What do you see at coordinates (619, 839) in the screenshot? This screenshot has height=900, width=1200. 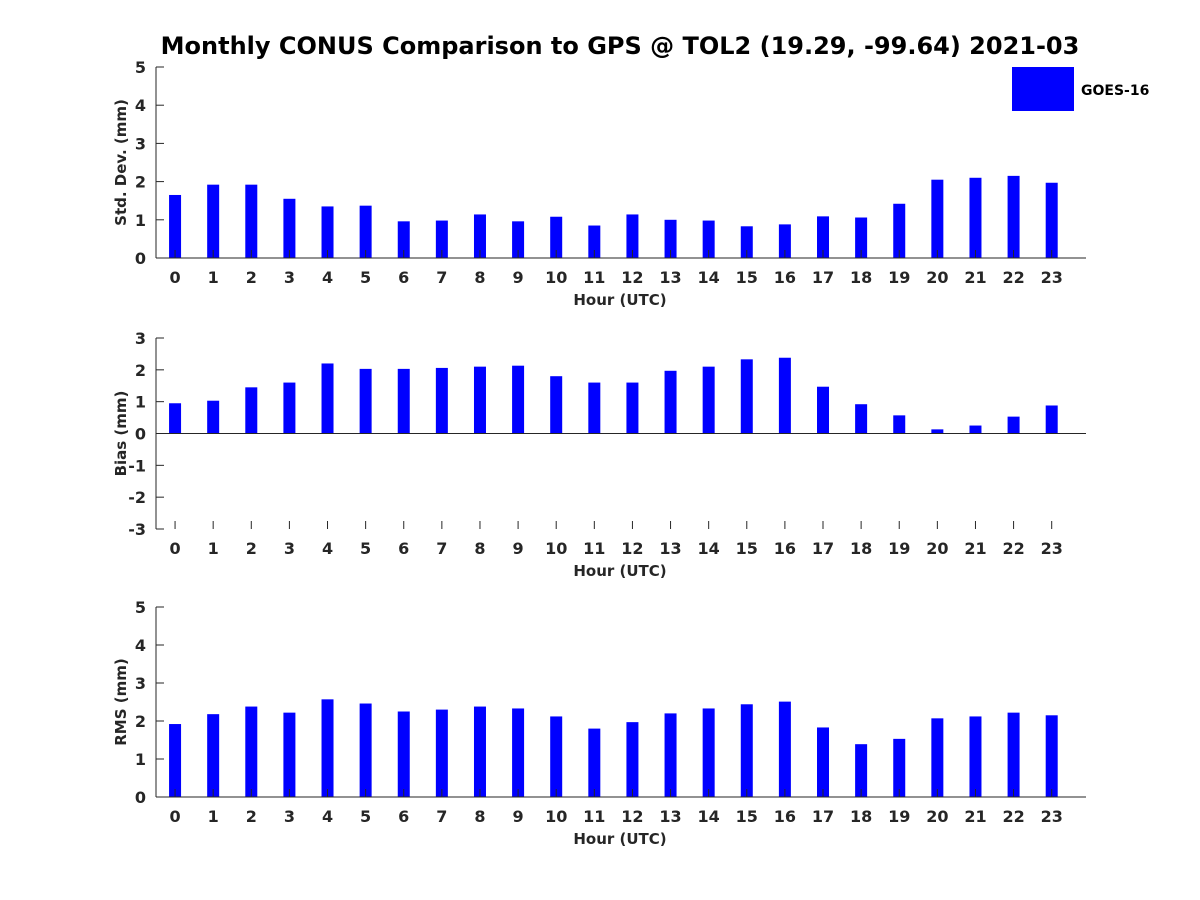 I see `x-axis-label-rms: Hour (UTC)` at bounding box center [619, 839].